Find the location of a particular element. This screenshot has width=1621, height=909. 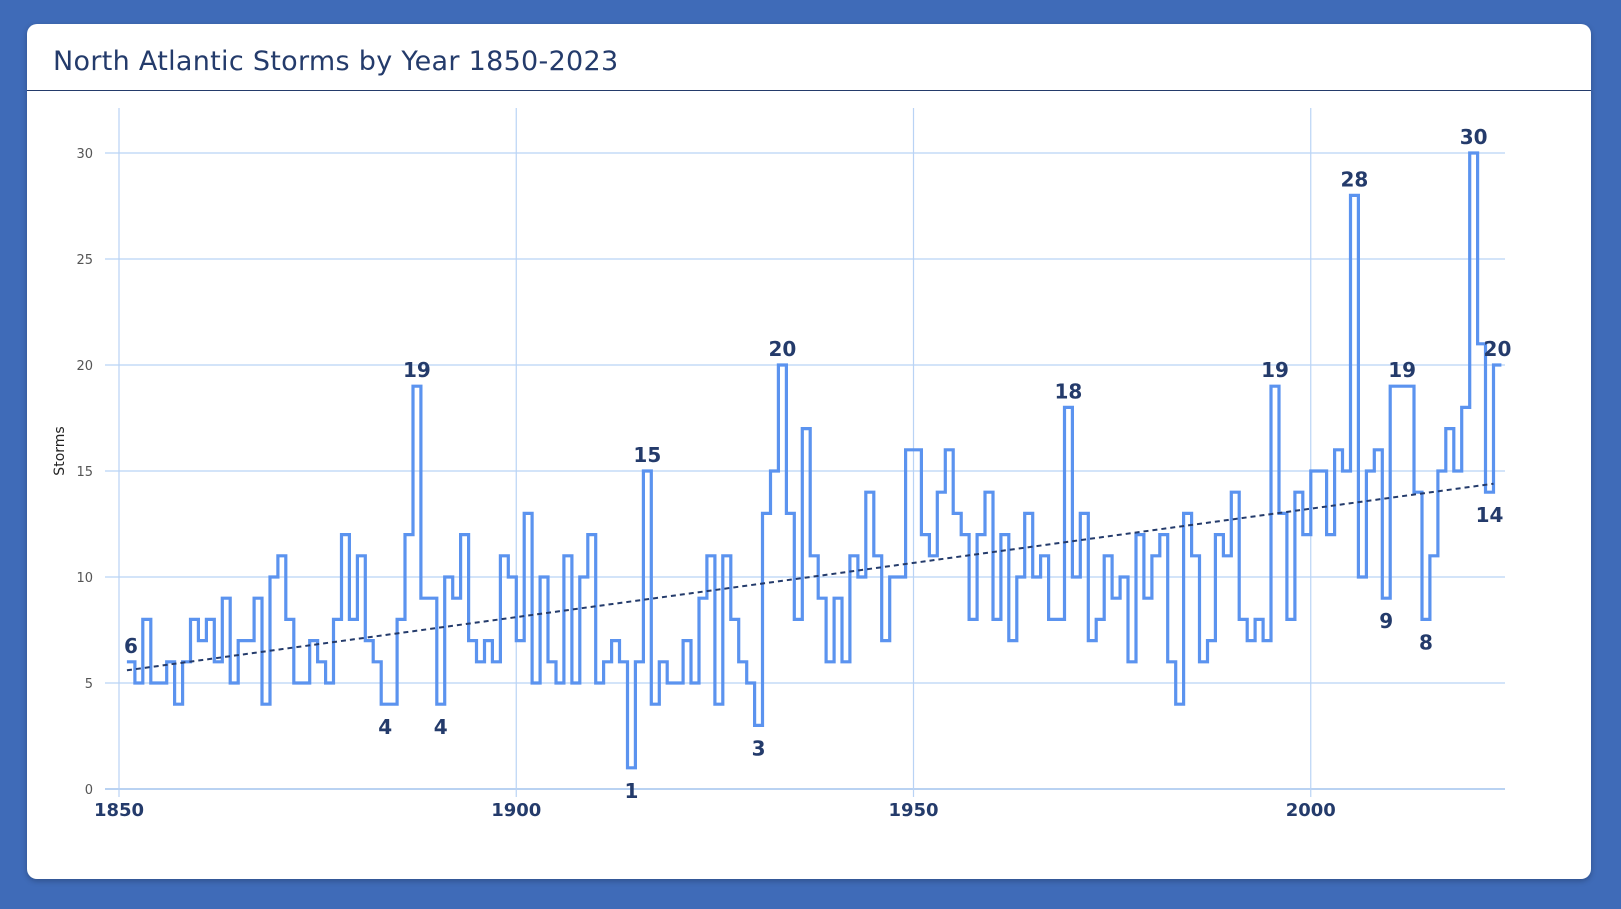

y-tick-label-15: 15 is located at coordinates (84, 472).